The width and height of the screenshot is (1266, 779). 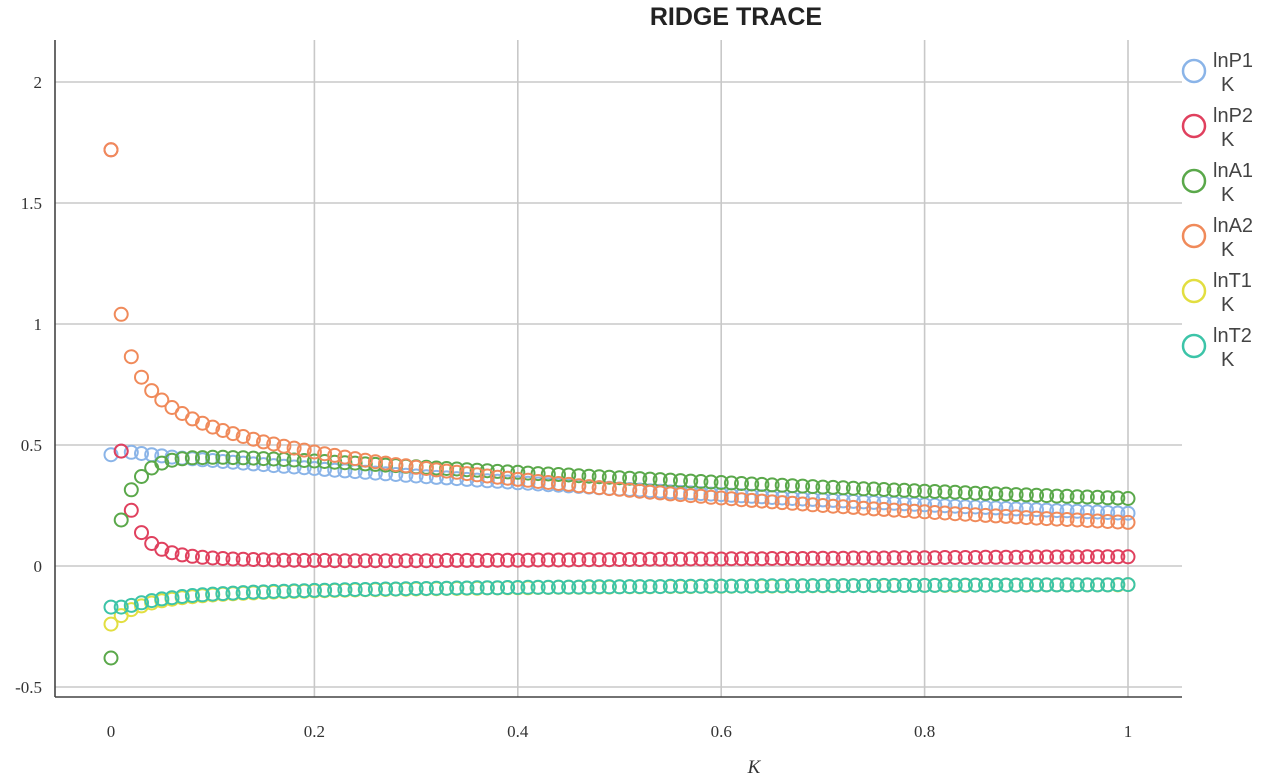 What do you see at coordinates (314, 731) in the screenshot?
I see `x-tick-label: 0.2` at bounding box center [314, 731].